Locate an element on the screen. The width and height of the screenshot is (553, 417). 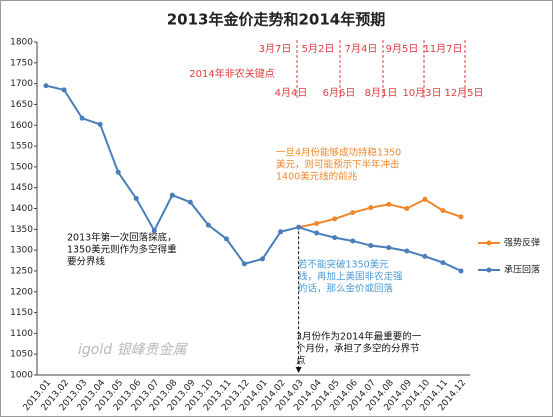
y-tick-label: 1550 is located at coordinates (21, 147).